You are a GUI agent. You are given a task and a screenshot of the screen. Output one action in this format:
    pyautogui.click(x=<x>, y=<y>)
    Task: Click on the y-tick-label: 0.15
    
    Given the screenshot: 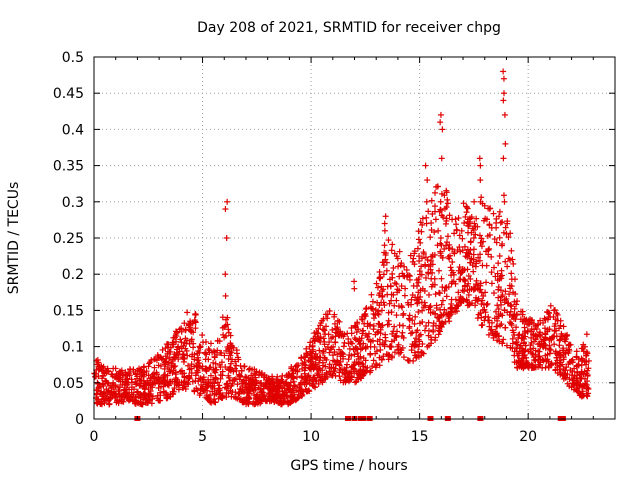 What is the action you would take?
    pyautogui.click(x=68, y=311)
    